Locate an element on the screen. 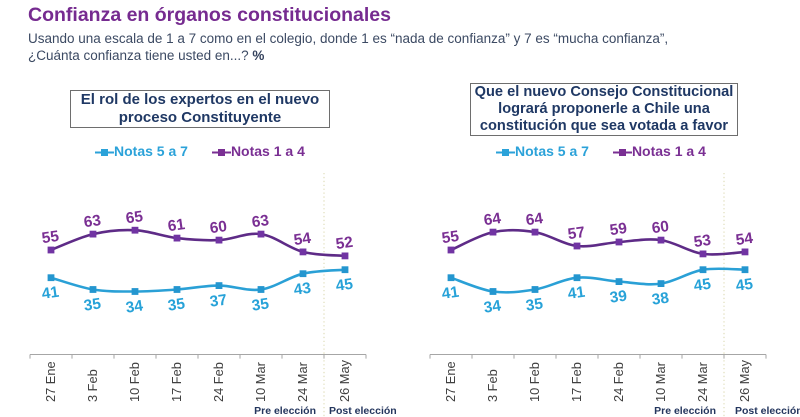  svg-text: 53 is located at coordinates (703, 241).